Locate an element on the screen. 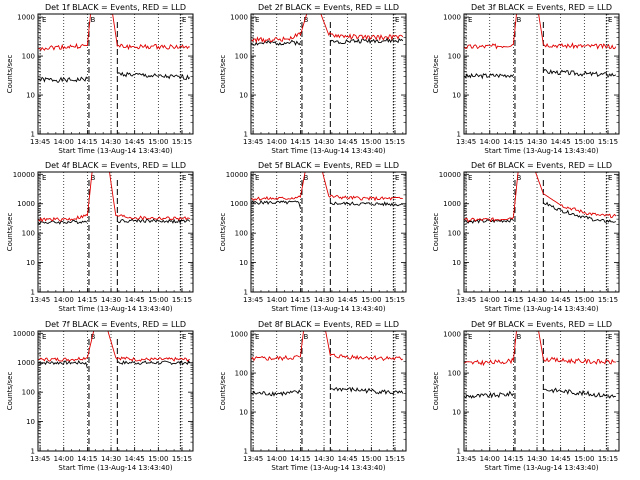  panel-title: Det 7f BLACK = Events, RED = LLD is located at coordinates (115, 324).